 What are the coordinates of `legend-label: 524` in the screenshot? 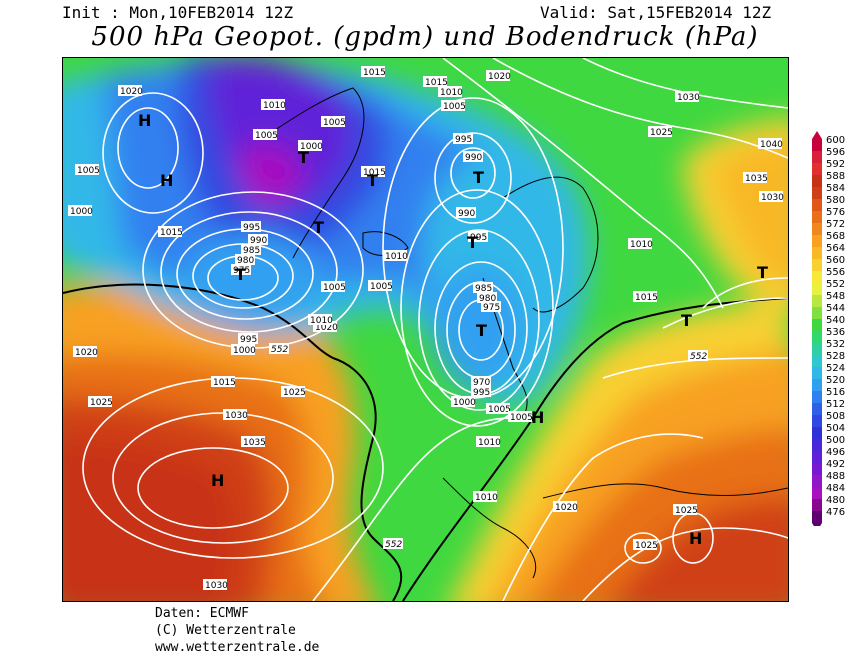 It's located at (835, 368).